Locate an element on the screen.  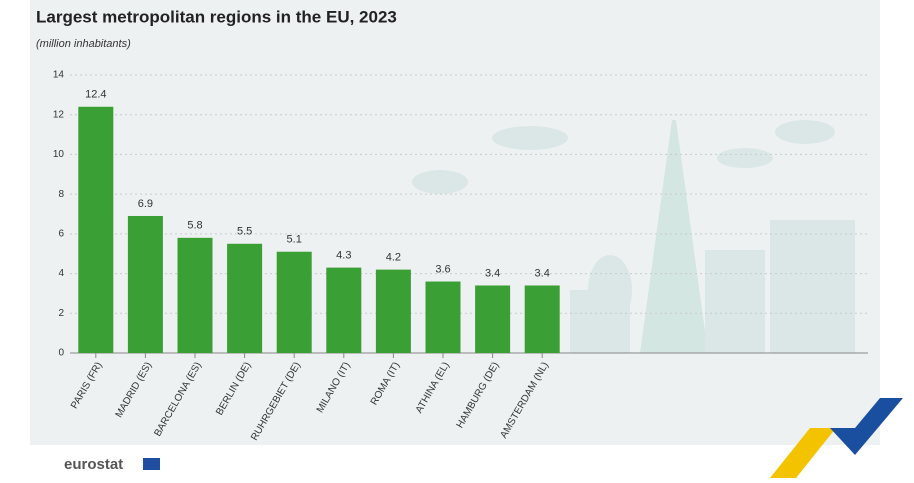
chart-subtitle: (million inhabitants) is located at coordinates (83, 44).